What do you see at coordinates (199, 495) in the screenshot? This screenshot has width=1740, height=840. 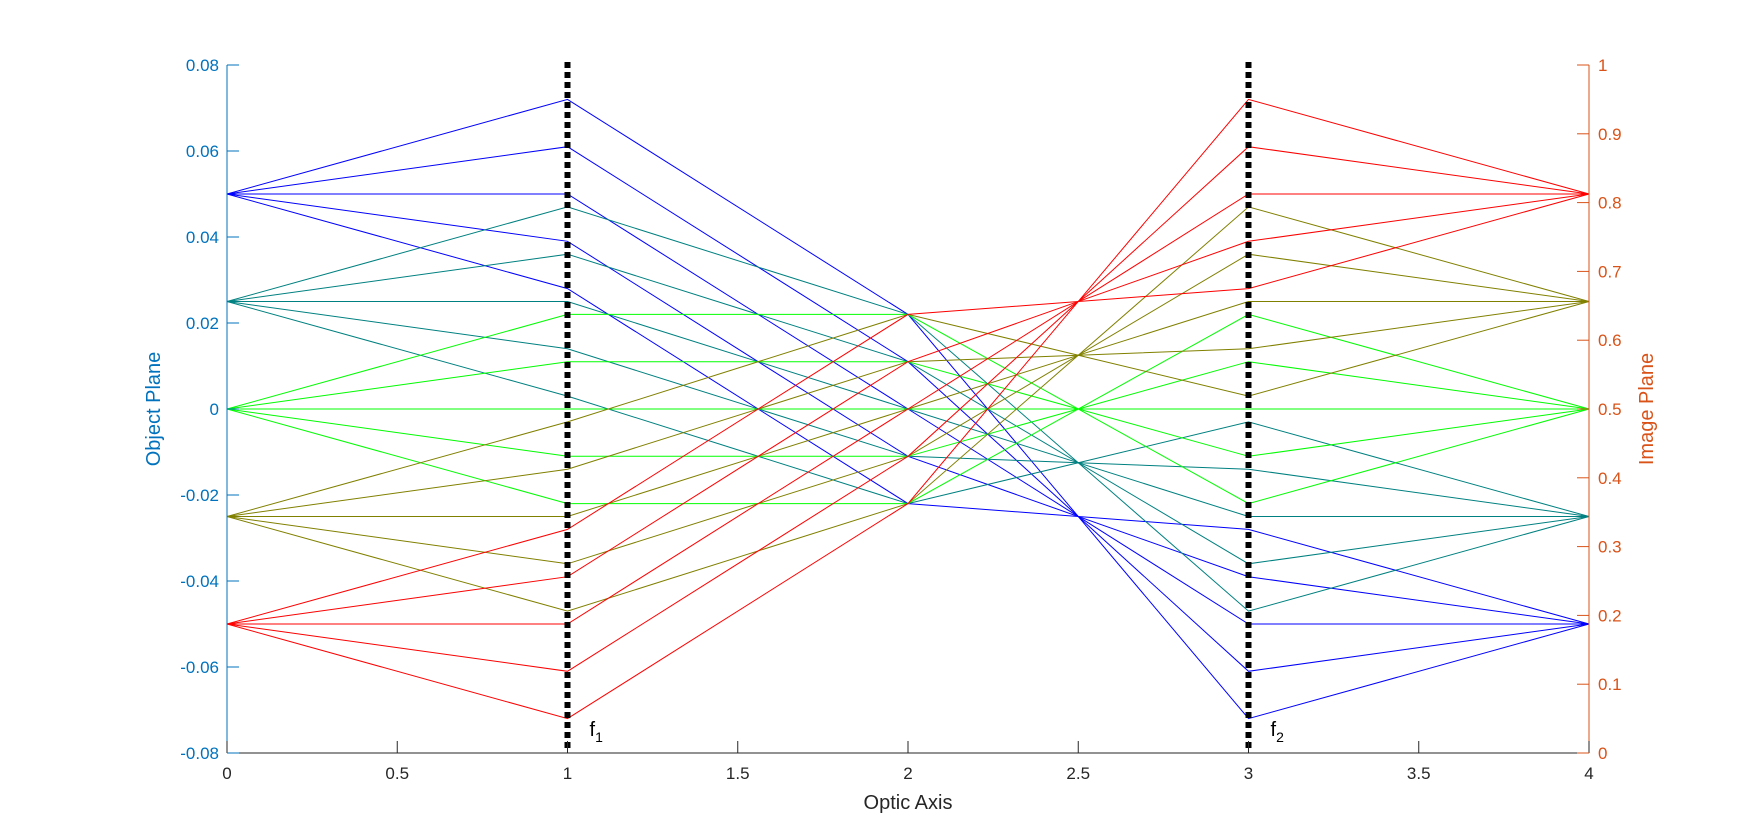 I see `left-tick-label: -0.02` at bounding box center [199, 495].